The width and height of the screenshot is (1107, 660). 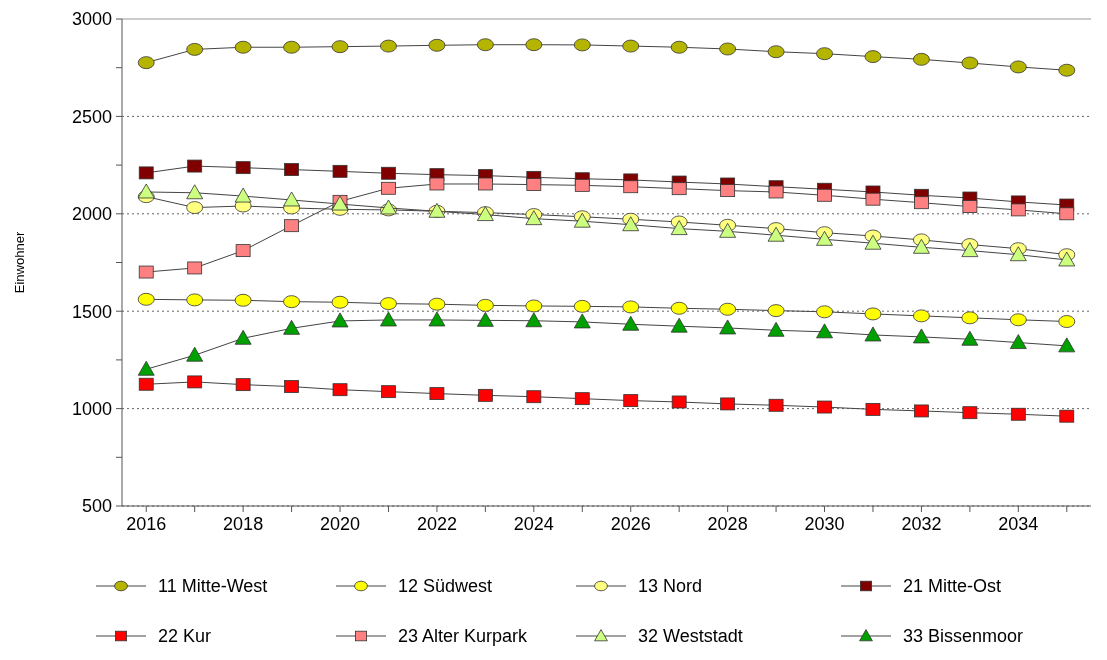 What do you see at coordinates (185, 636) in the screenshot?
I see `legend-label: 22 Kur` at bounding box center [185, 636].